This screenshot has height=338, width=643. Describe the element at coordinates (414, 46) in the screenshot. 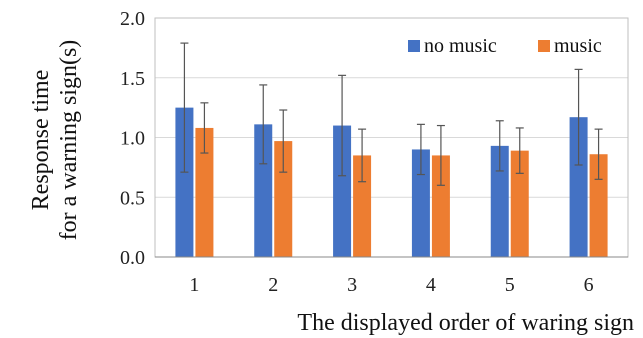

I see `legend-swatch-no-music` at that location.